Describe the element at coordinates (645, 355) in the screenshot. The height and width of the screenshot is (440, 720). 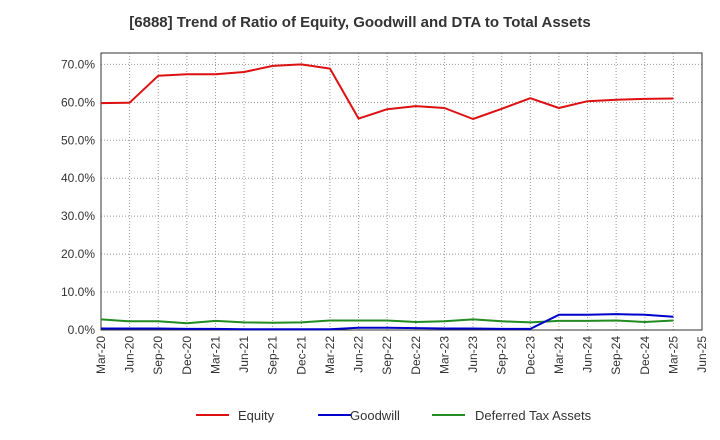
I see `x-tick-label: Dec-24` at that location.